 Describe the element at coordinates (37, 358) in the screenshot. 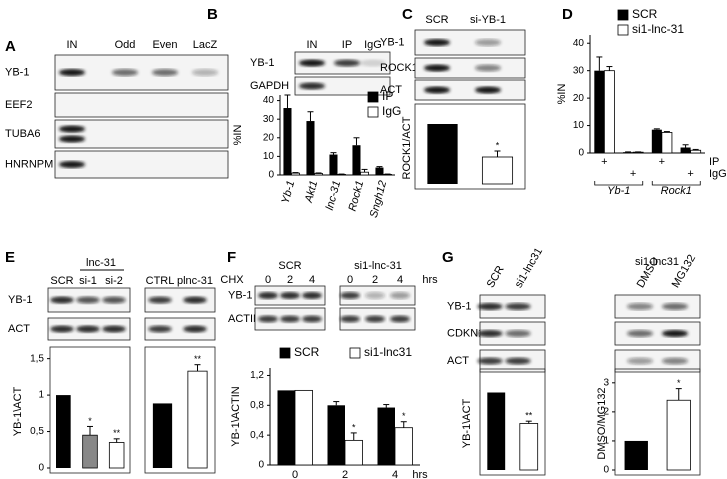

I see `y-tick-label: 1,5` at that location.